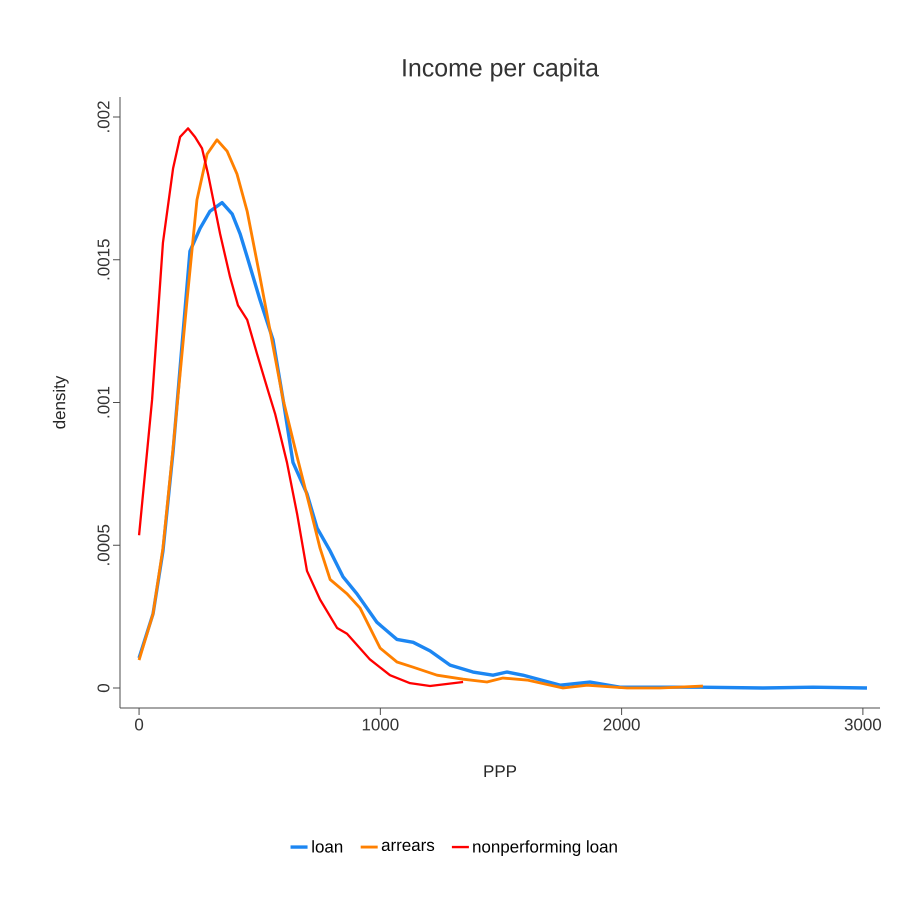 Image resolution: width=906 pixels, height=903 pixels. I want to click on y-tick-label: .0005, so click(103, 544).